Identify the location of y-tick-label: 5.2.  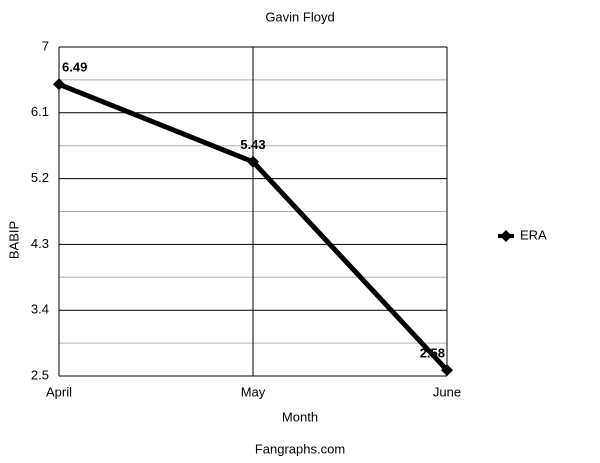
(40, 177).